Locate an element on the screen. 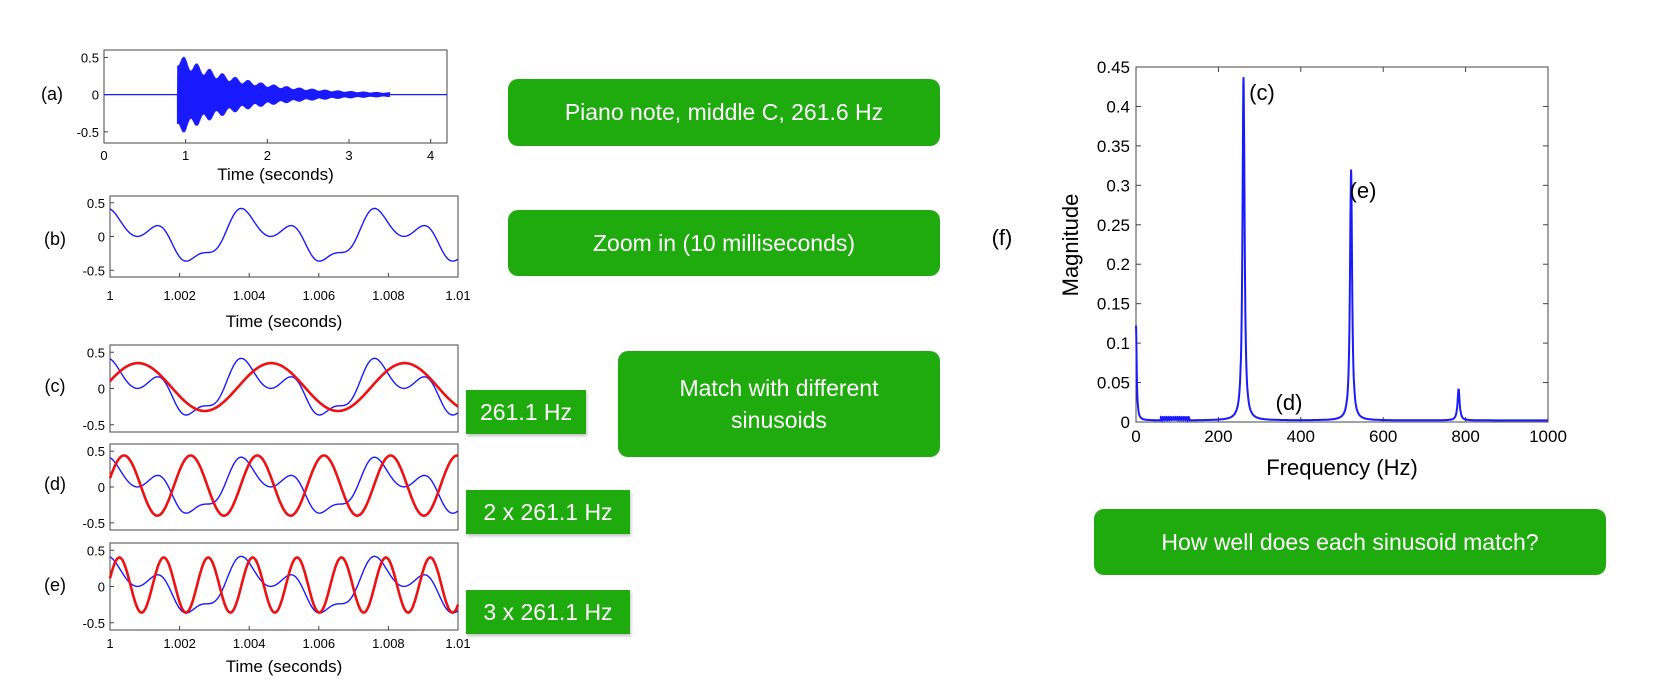 The width and height of the screenshot is (1660, 695). x-axis-label-f: Frequency (Hz) is located at coordinates (1342, 467).